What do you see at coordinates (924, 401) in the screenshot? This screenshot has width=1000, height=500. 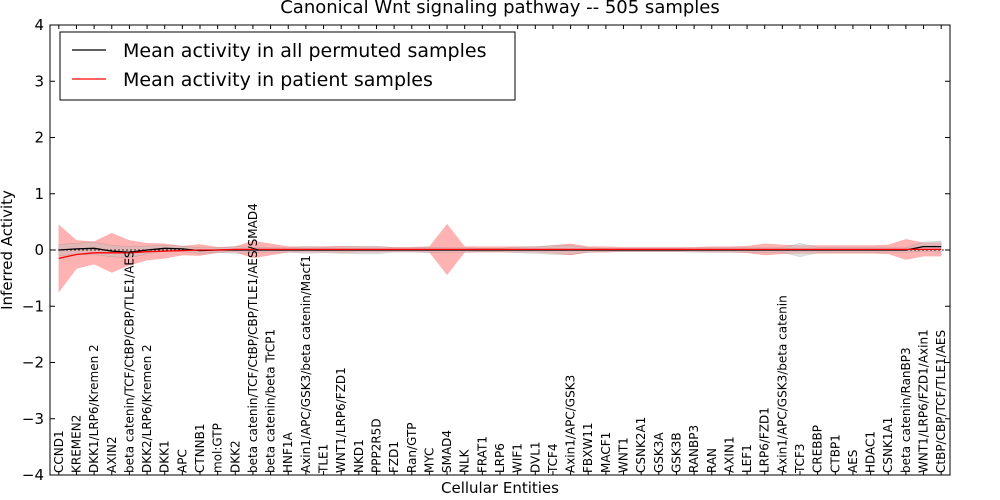 I see `xtick-label: WNT1/LRP6/FZD1/Axin1` at bounding box center [924, 401].